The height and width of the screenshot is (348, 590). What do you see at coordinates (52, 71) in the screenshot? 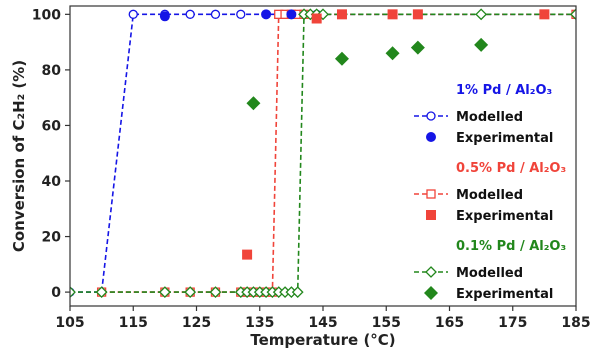
I see `y-tick-label: 80` at bounding box center [52, 71].